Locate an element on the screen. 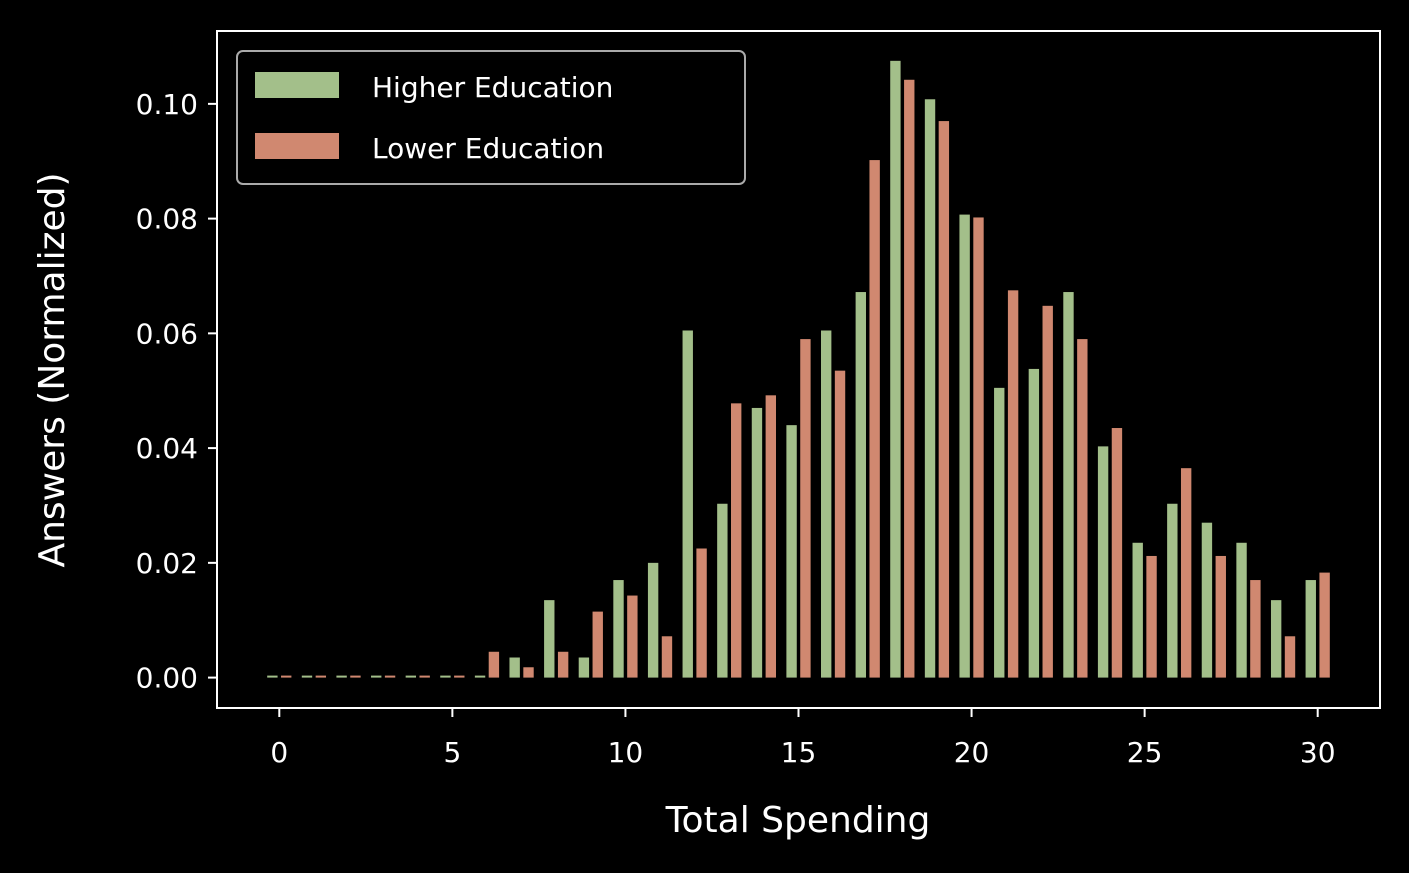  legend-swatch-lower-education is located at coordinates (297, 146).